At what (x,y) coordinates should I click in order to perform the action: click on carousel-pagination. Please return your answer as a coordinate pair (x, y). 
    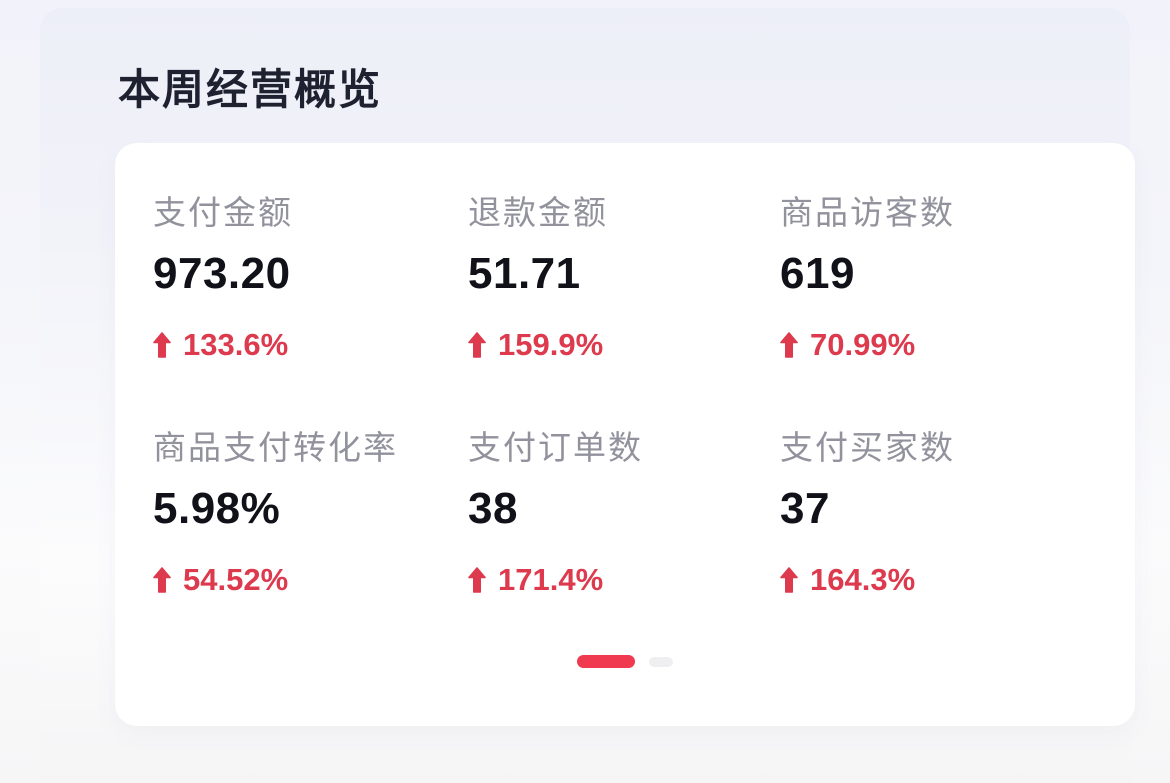
    Looking at the image, I should click on (625, 661).